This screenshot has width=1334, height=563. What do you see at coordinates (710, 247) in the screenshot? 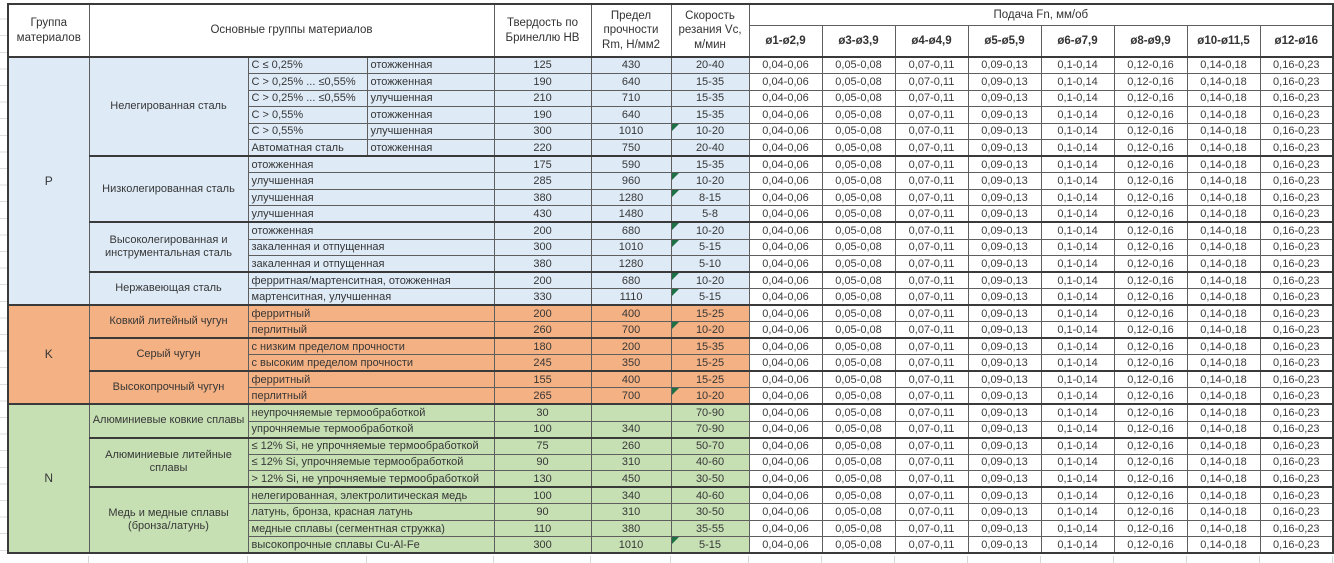
I see `vc-value: 5-15` at bounding box center [710, 247].